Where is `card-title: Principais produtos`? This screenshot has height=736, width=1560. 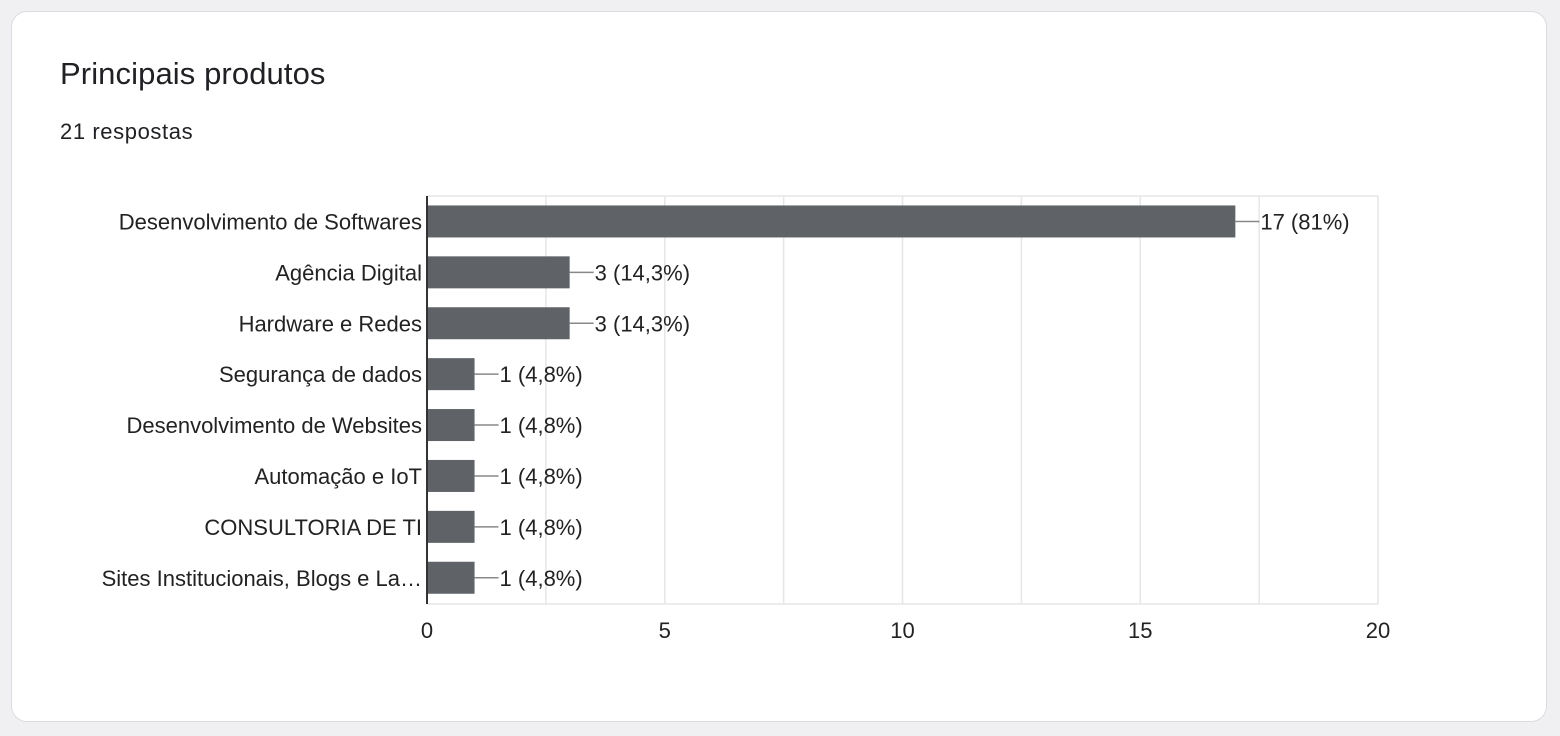 card-title: Principais produtos is located at coordinates (193, 73).